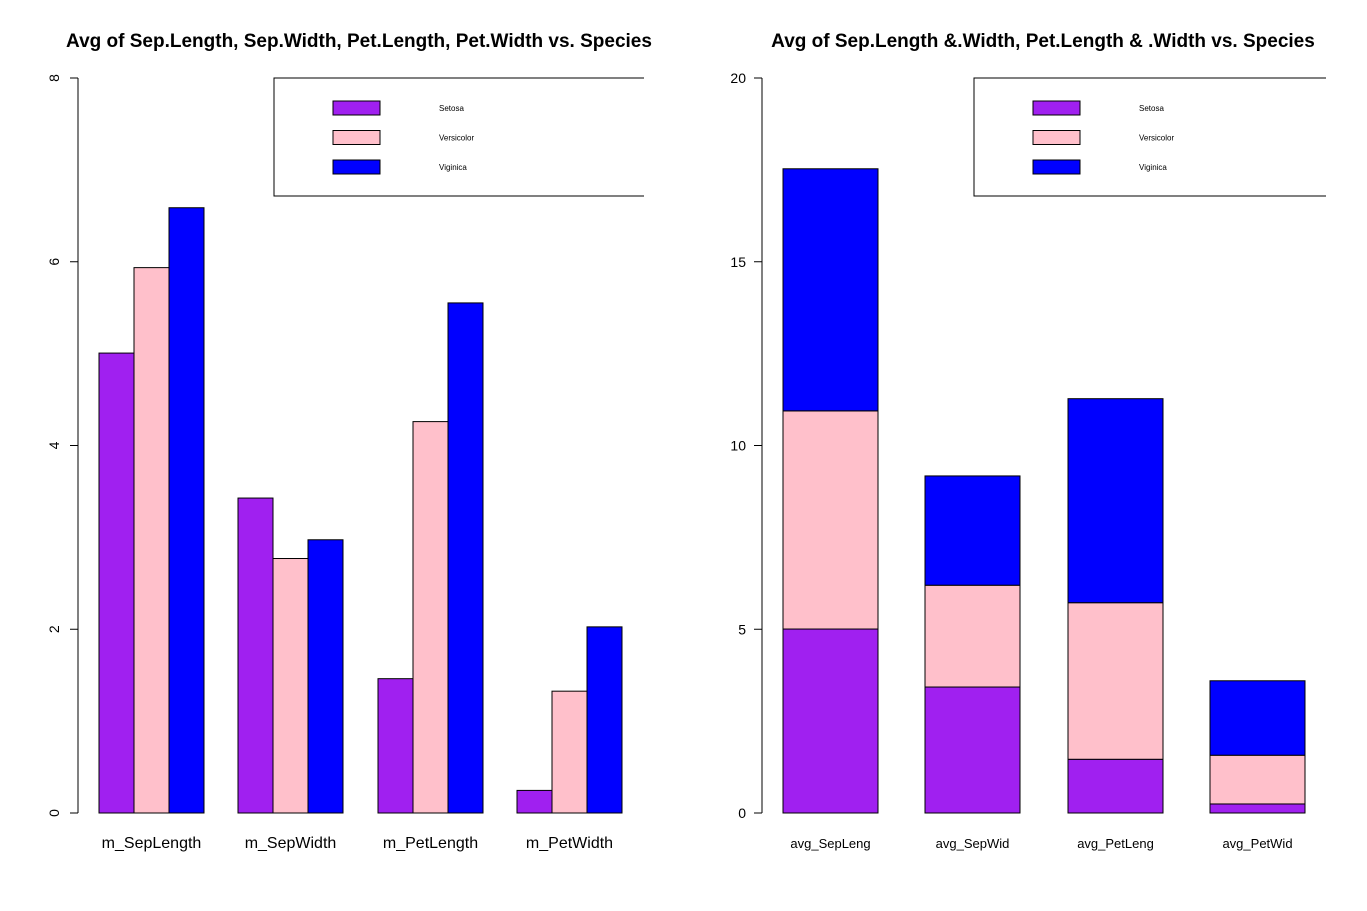 This screenshot has height=911, width=1367. I want to click on bar-segment-setosa-avg_petleng, so click(1115, 786).